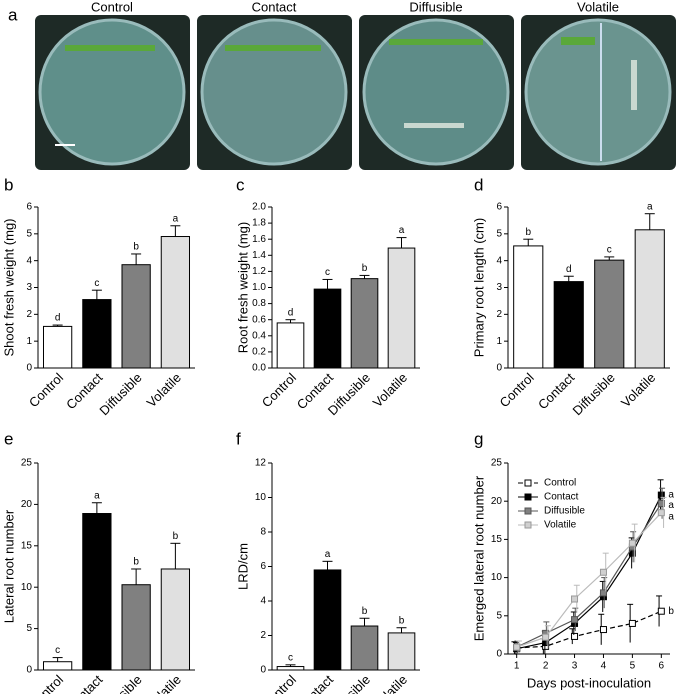  Describe the element at coordinates (499, 207) in the screenshot. I see `y-tick-label: 6` at that location.